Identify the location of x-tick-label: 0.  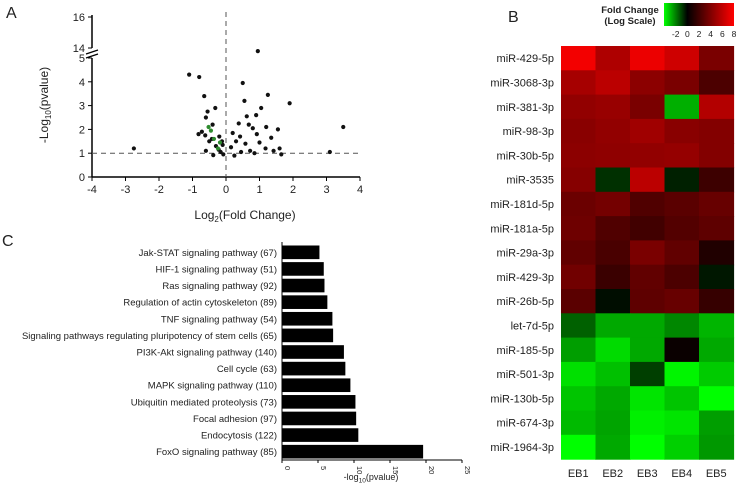
(226, 190).